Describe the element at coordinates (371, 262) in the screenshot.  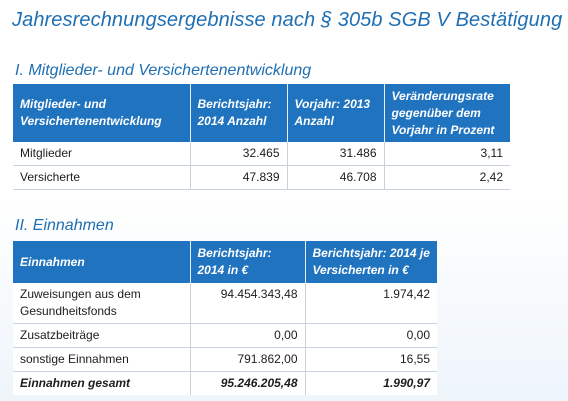
I see `column-header: Berichtsjahr: 2014 je Versicherten in €` at that location.